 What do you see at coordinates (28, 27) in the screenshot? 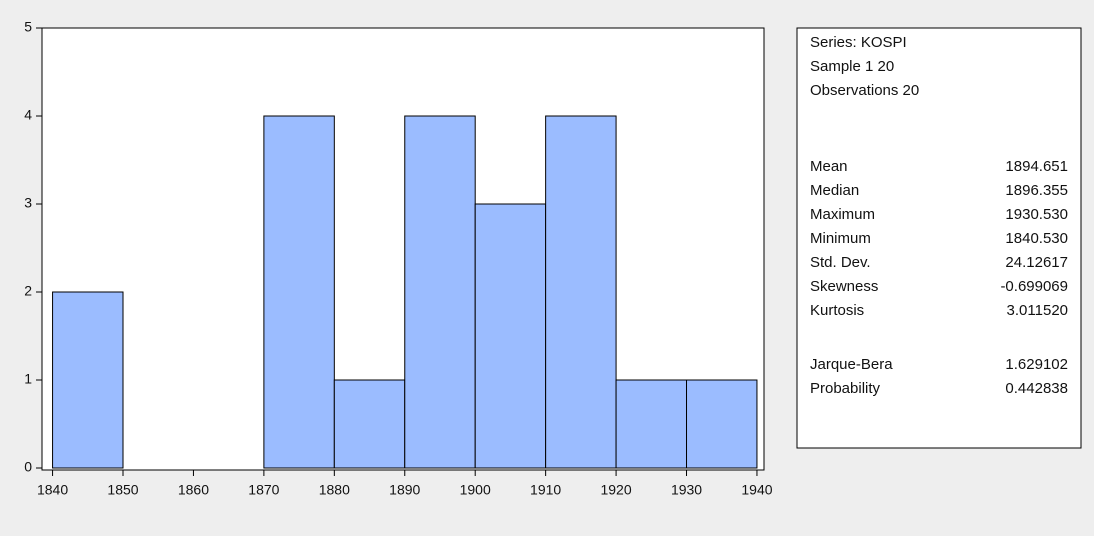
I see `y-tick-label: 5` at bounding box center [28, 27].